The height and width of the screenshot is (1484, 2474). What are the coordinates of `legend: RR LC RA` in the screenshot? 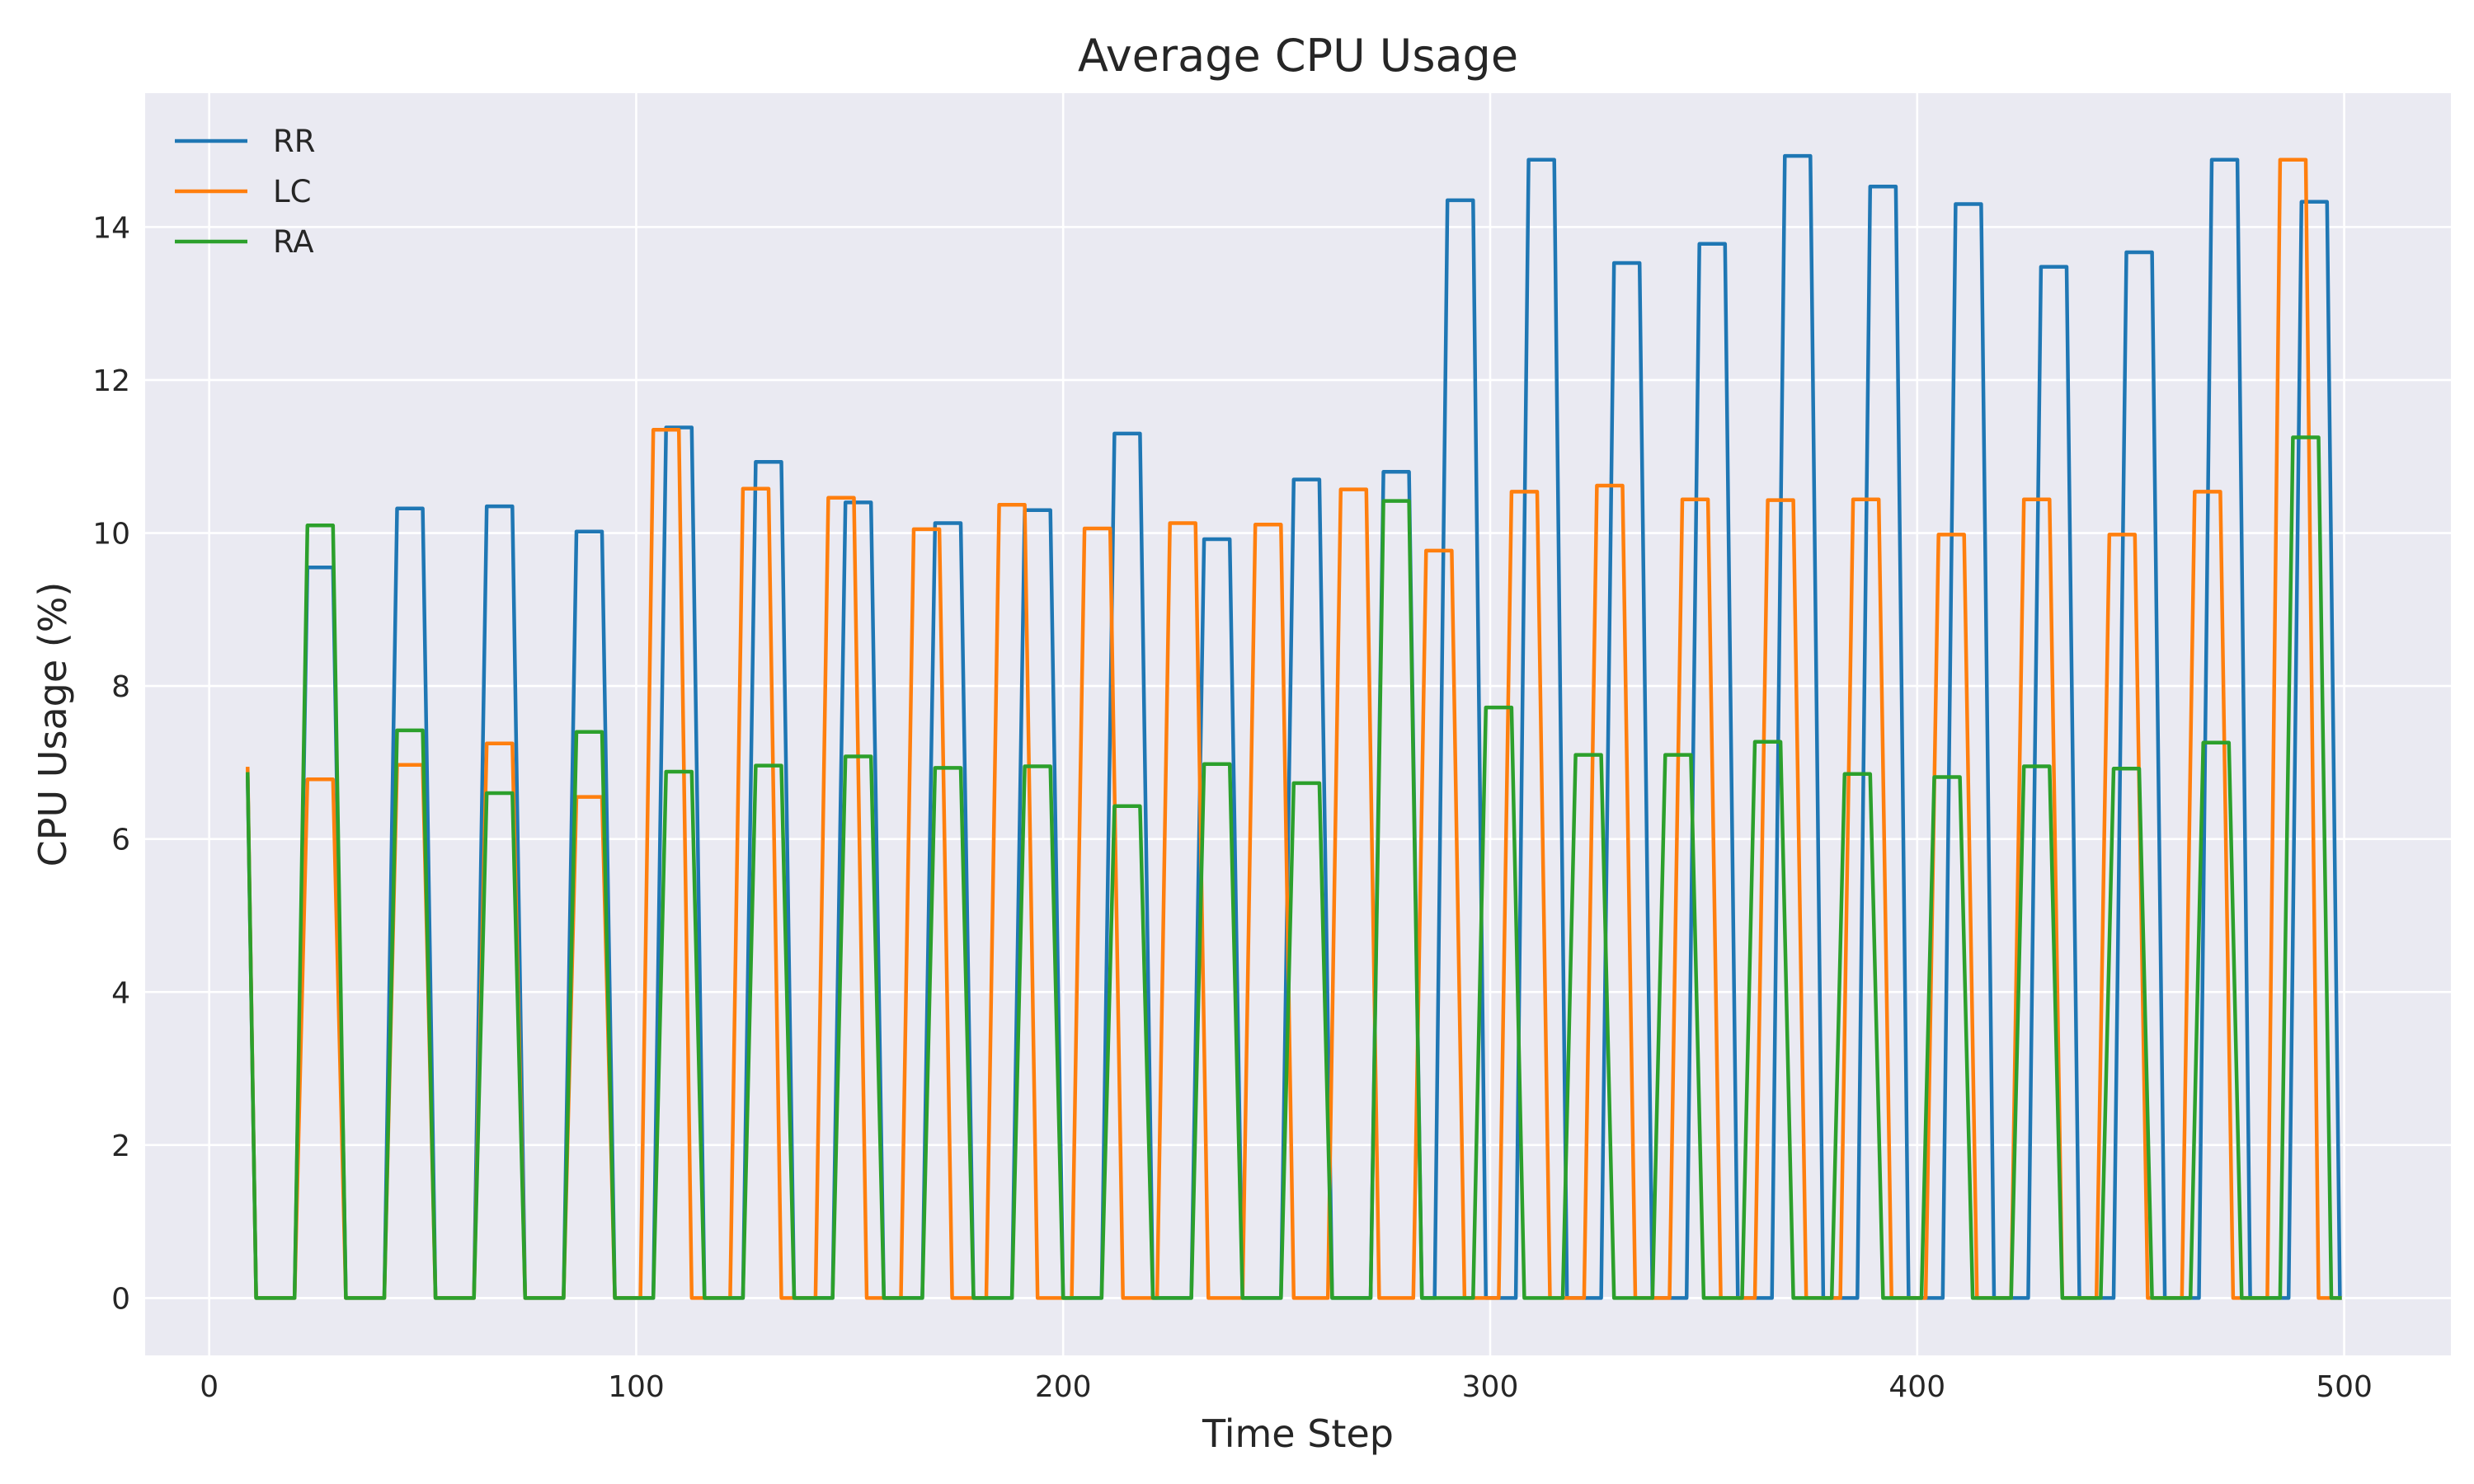 It's located at (245, 192).